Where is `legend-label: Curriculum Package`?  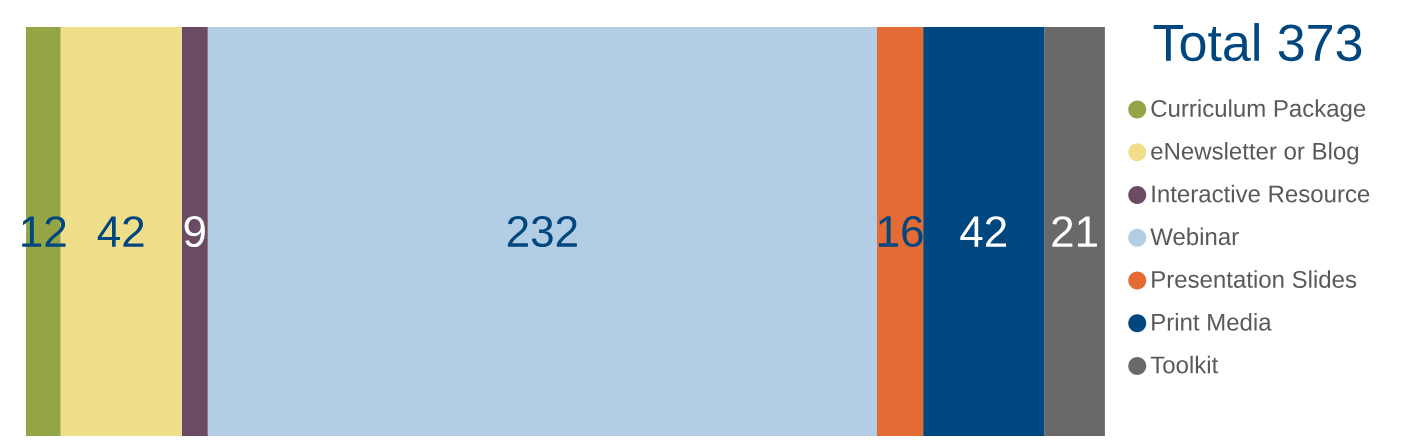
legend-label: Curriculum Package is located at coordinates (1258, 110).